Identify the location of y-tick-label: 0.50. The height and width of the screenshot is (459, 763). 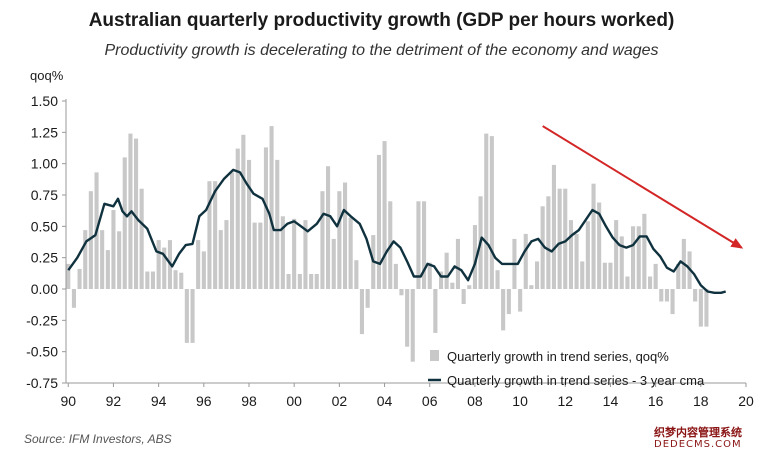
(44, 226).